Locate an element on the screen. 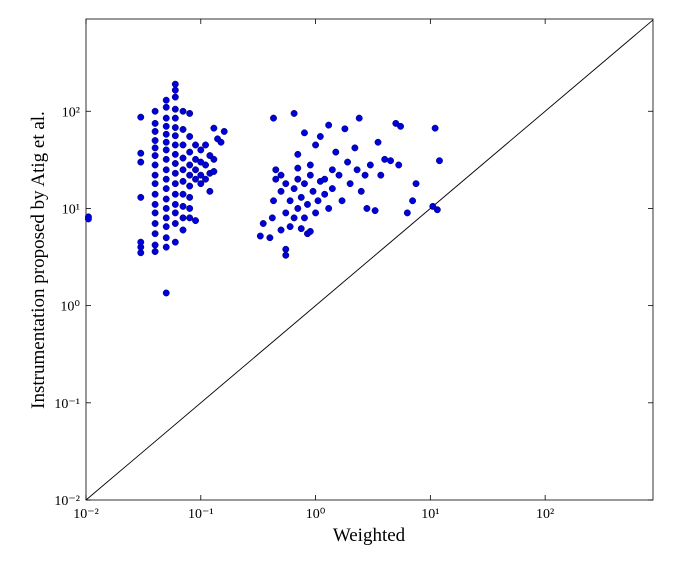  x-tick-label: 10⁻¹ is located at coordinates (201, 514).